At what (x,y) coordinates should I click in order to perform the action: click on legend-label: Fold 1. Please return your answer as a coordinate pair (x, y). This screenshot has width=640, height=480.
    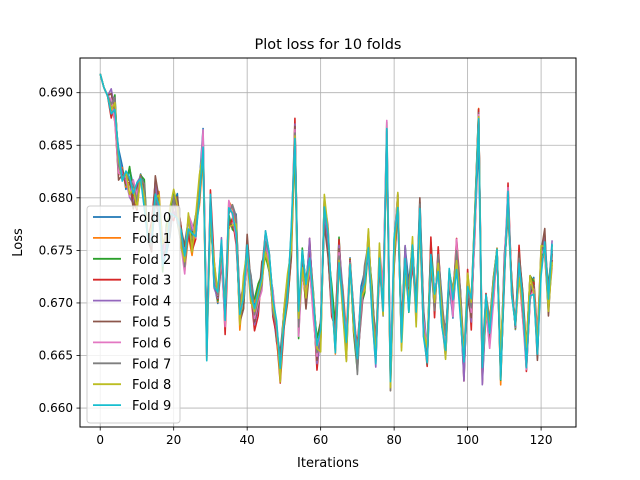
    Looking at the image, I should click on (151, 239).